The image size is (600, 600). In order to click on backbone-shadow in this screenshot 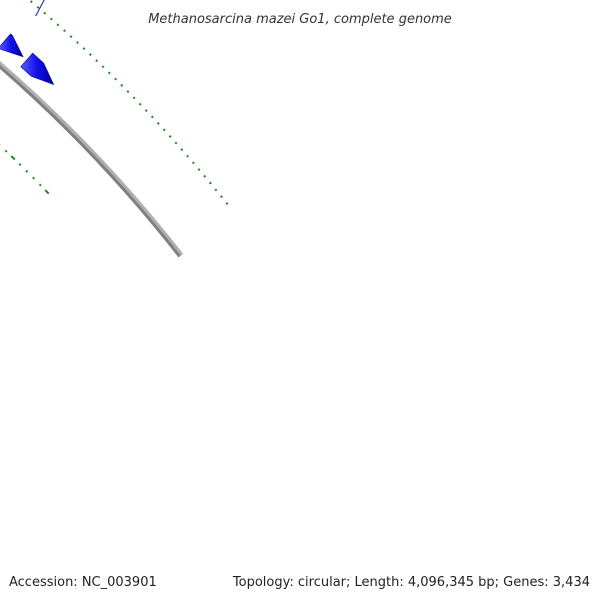, I will do `click(92, 159)`.